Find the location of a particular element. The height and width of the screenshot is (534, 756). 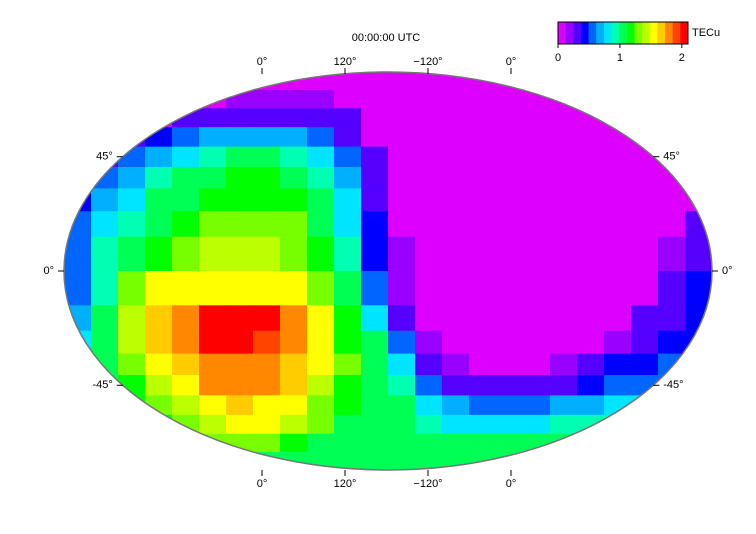

lon-tick-label: −120° is located at coordinates (427, 484).